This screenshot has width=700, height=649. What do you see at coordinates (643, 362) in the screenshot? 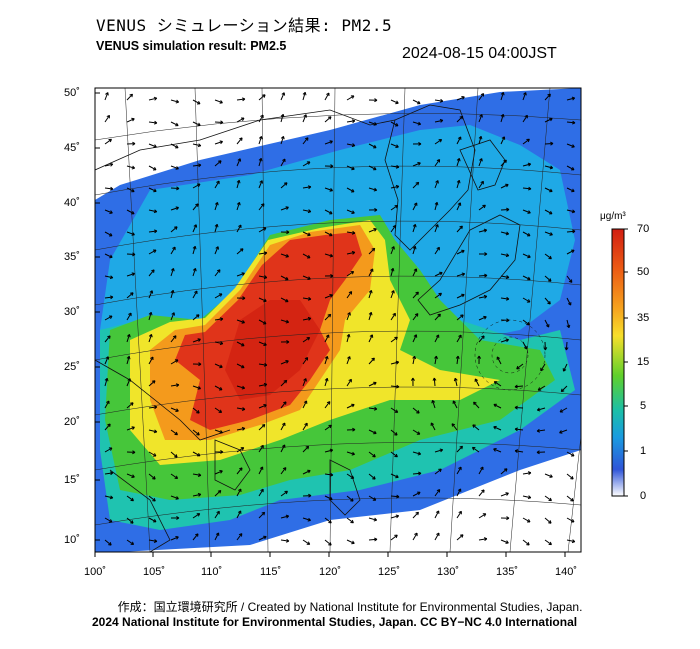
I see `colorbar-tick: 15` at bounding box center [643, 362].